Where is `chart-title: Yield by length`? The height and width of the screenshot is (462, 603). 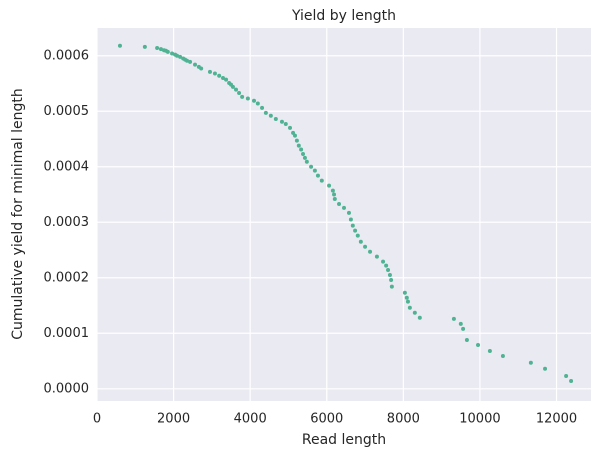 chart-title: Yield by length is located at coordinates (343, 16).